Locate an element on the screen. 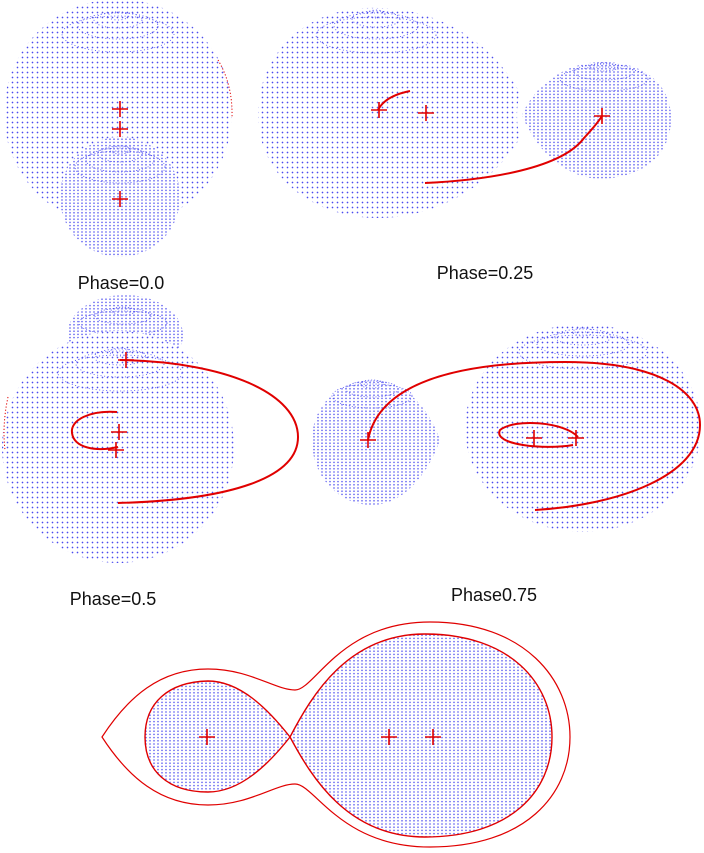 The height and width of the screenshot is (853, 704). secondary-lobe-fill is located at coordinates (217, 736).